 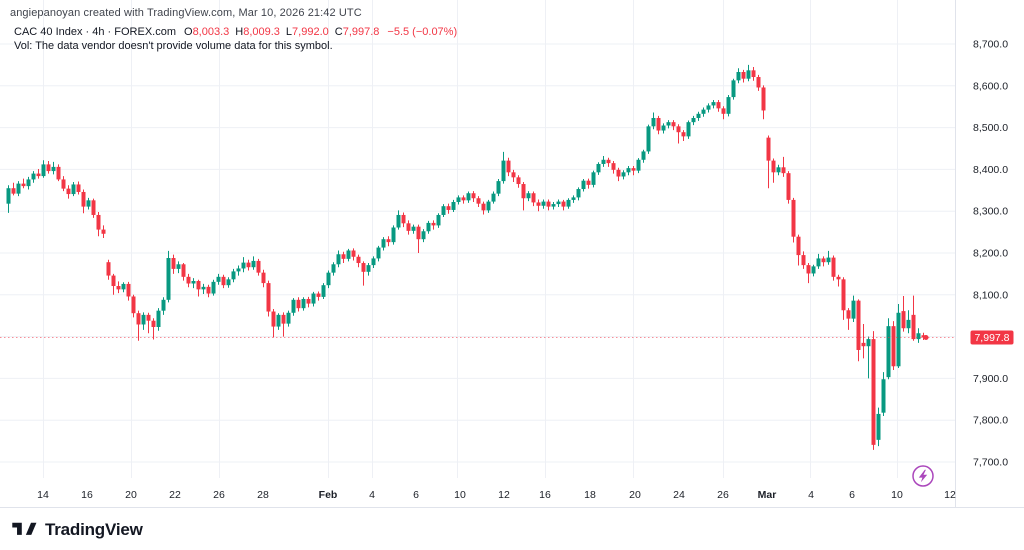 I want to click on symbol-title: CAC 40 Index · 4h · FOREX.com, so click(x=95, y=32).